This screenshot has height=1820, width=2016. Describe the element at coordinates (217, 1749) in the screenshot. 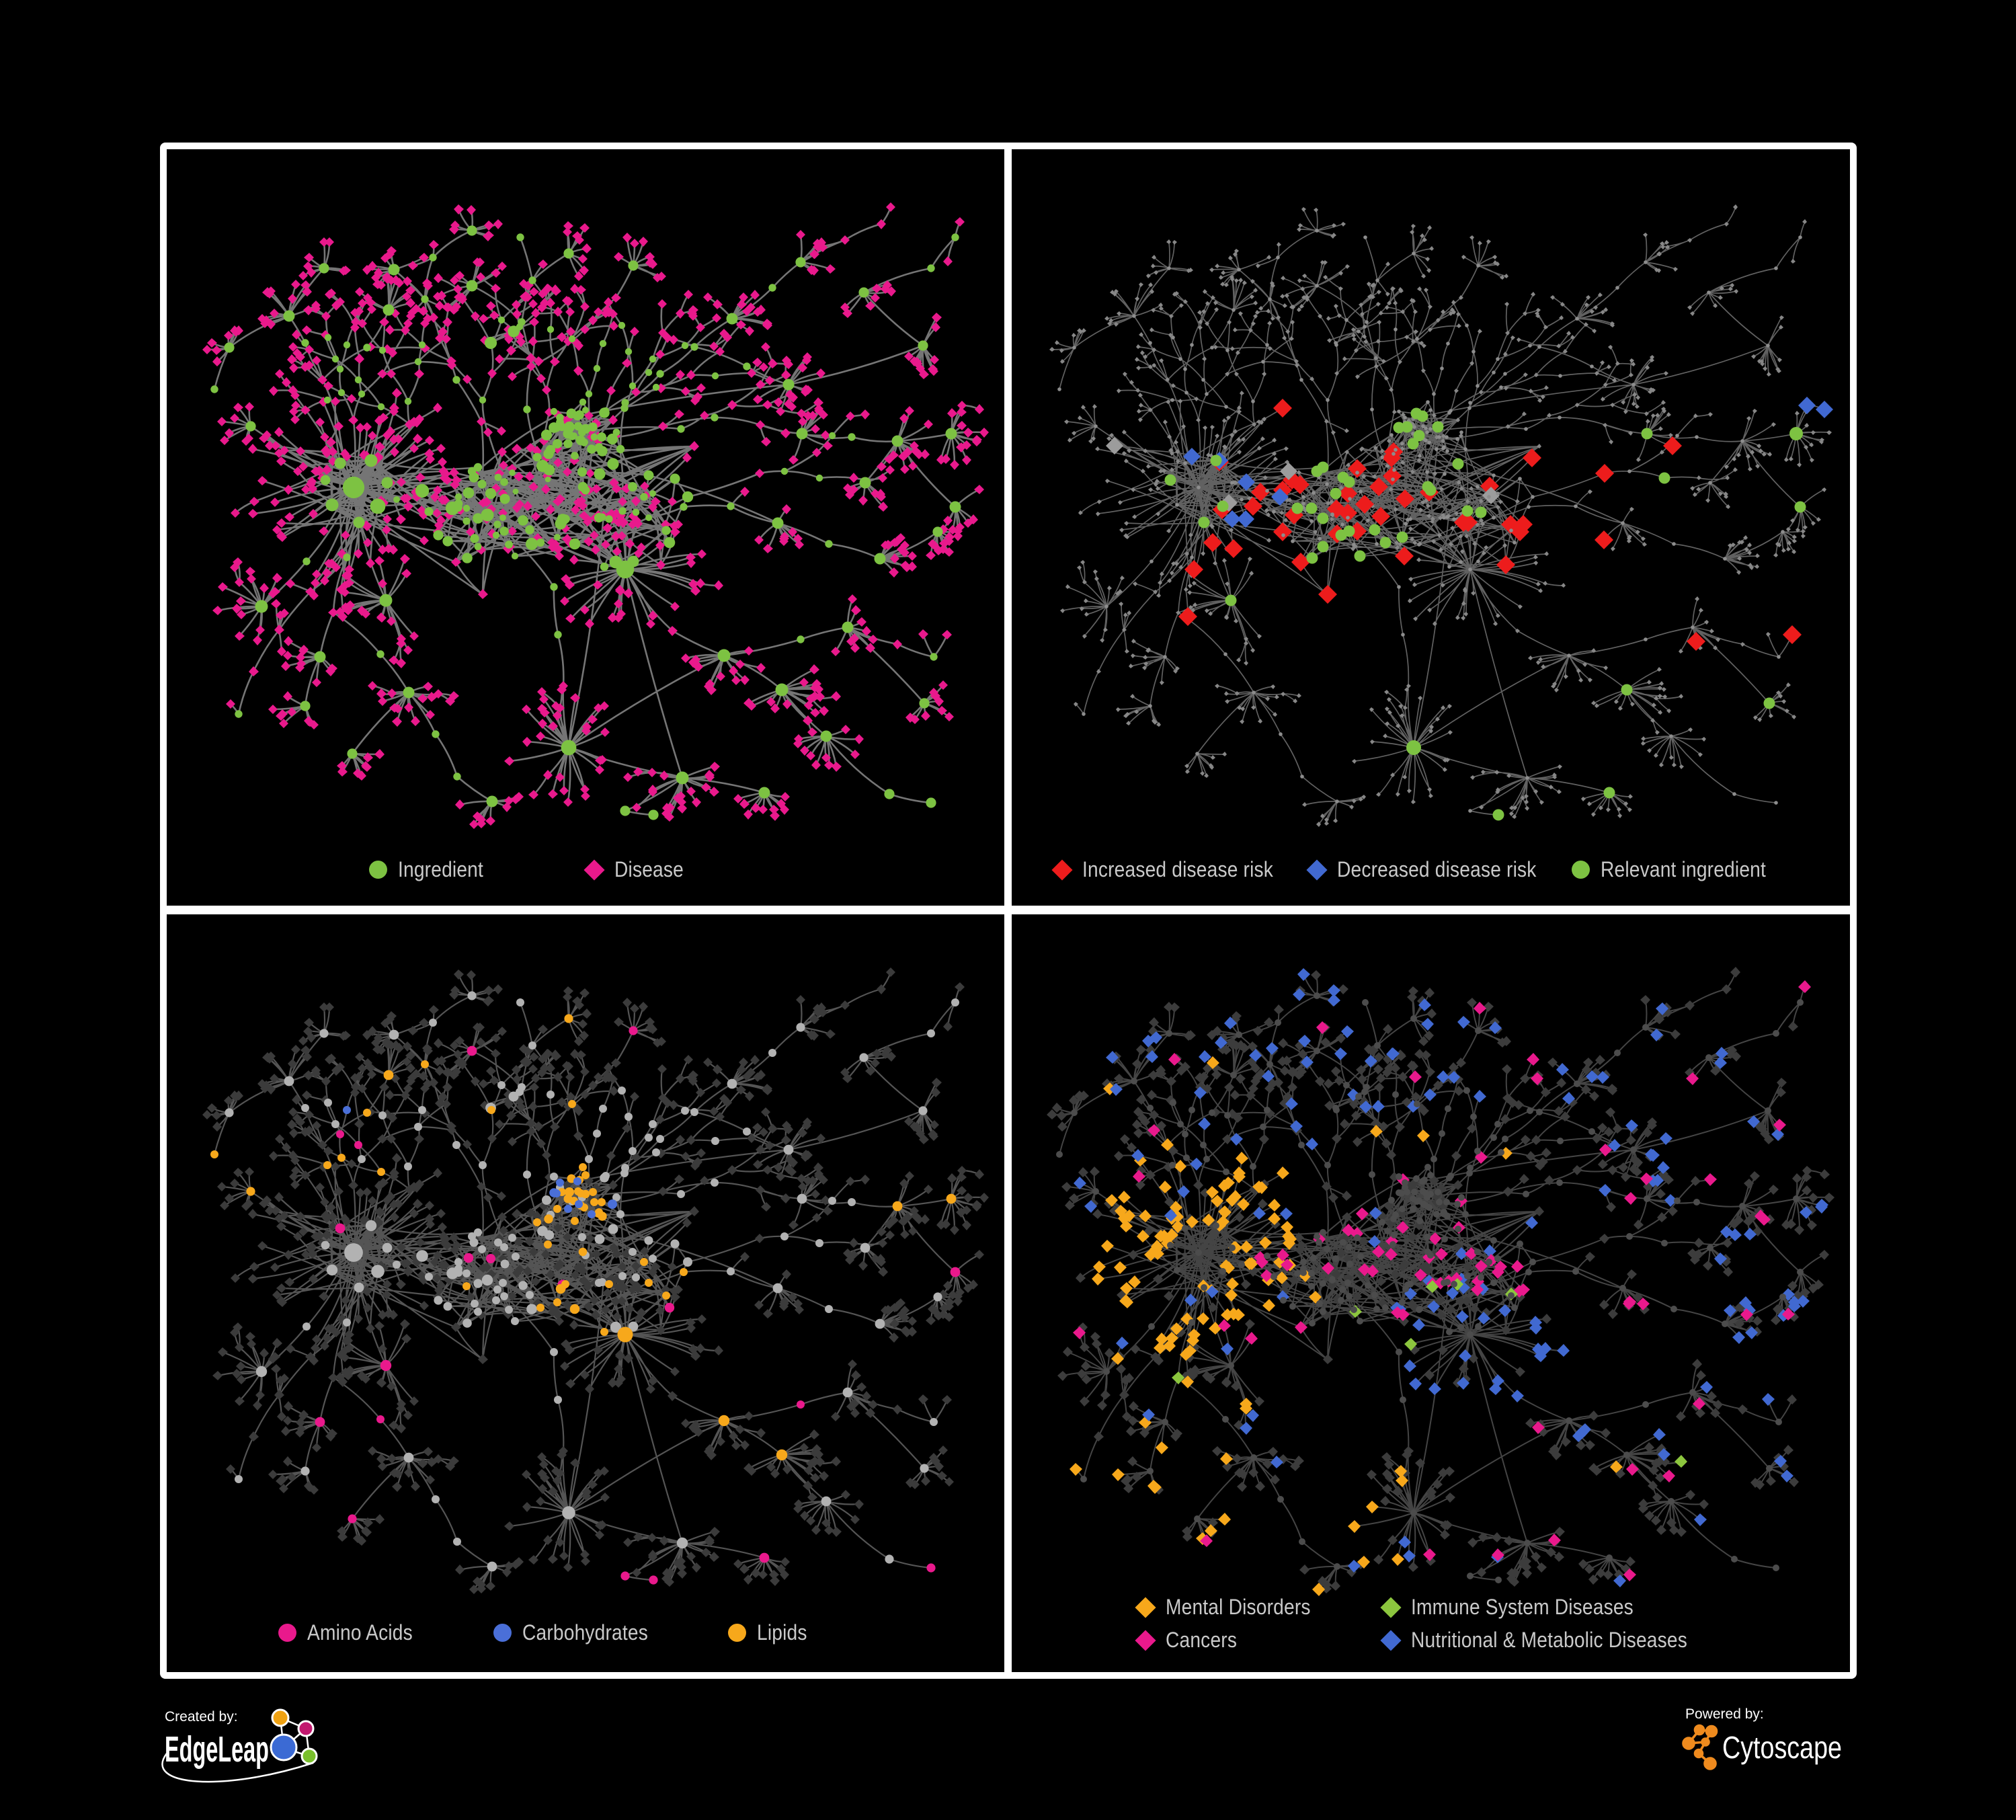

I see `svg-text: EdgeLeap` at that location.